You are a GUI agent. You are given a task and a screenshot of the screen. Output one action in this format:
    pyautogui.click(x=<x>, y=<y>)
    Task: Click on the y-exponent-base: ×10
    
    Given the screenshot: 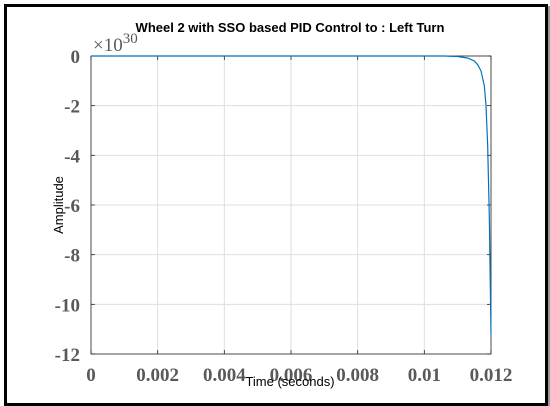 What is the action you would take?
    pyautogui.click(x=108, y=45)
    